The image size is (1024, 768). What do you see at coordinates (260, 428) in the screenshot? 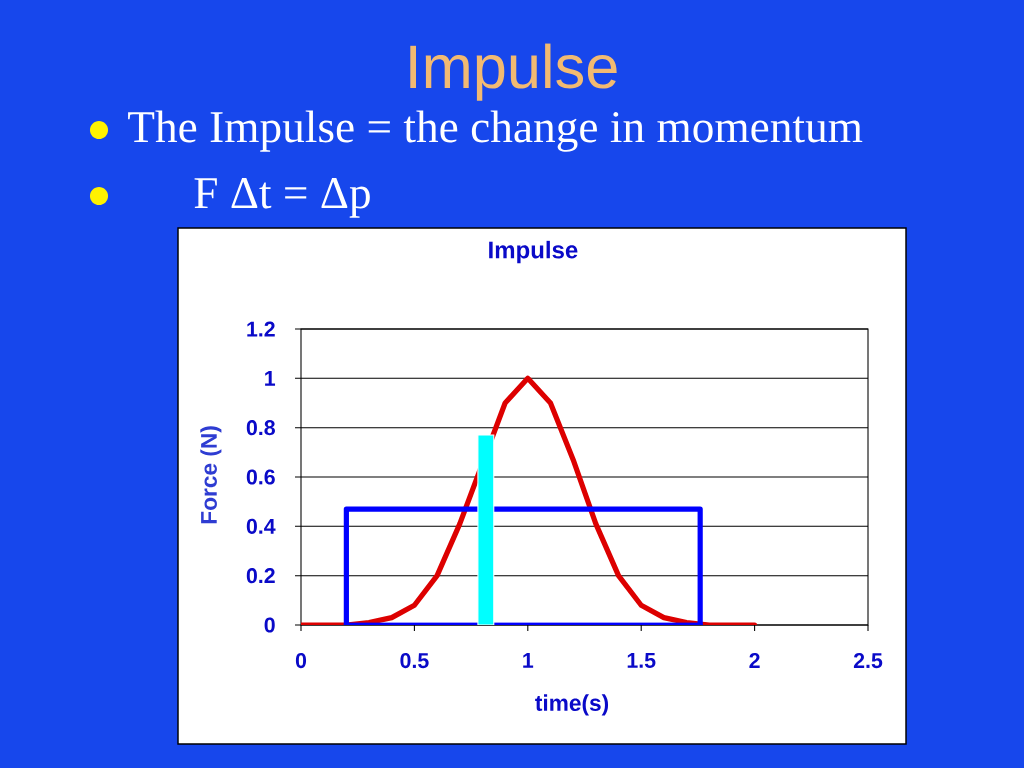
I see `y-tick-label: 0.8` at bounding box center [260, 428].